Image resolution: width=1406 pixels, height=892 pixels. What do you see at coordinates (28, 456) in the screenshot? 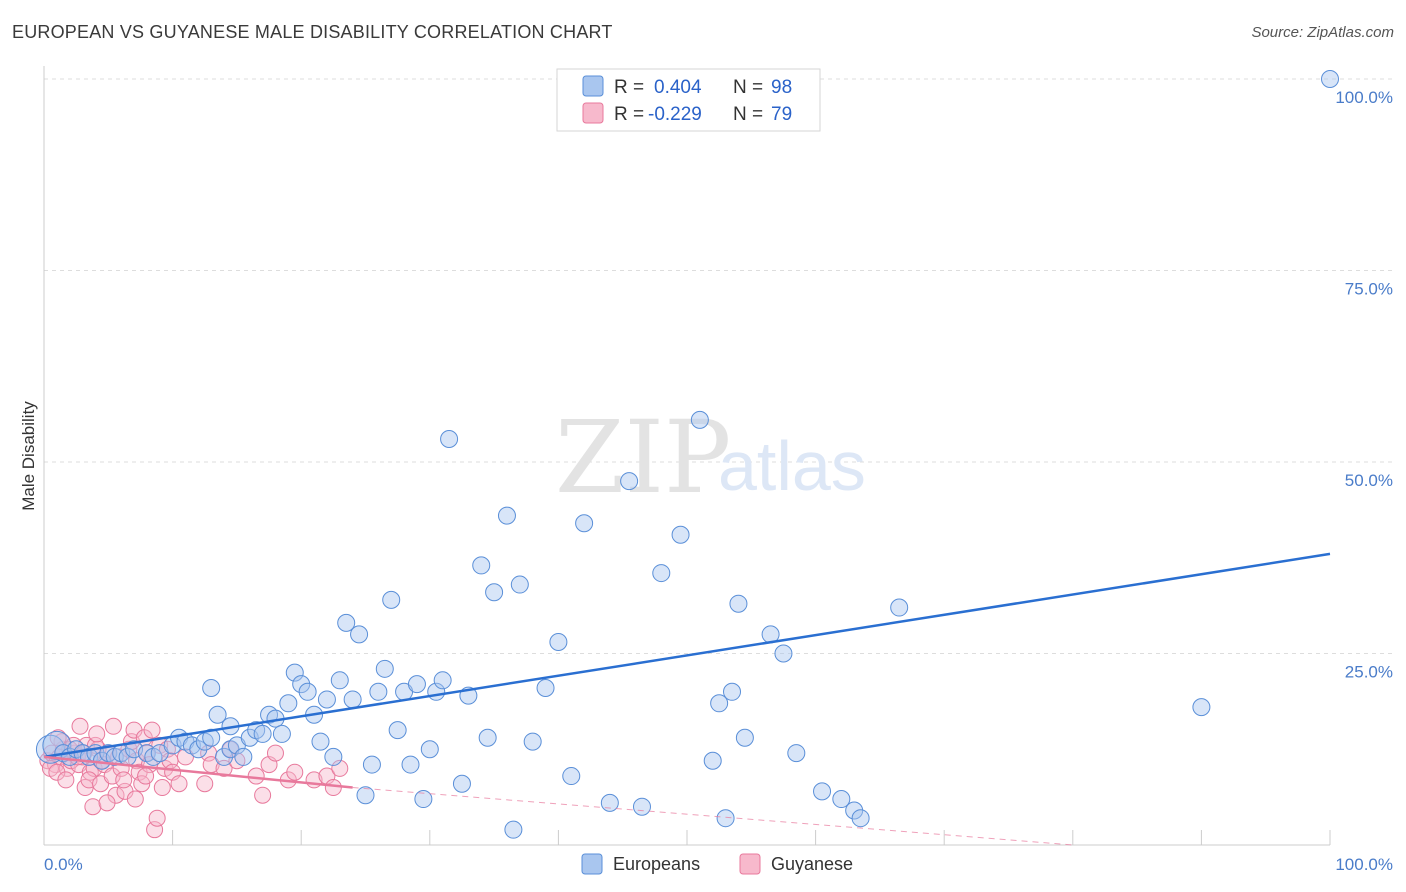
I see `y-axis-label: Male Disability` at bounding box center [28, 456].